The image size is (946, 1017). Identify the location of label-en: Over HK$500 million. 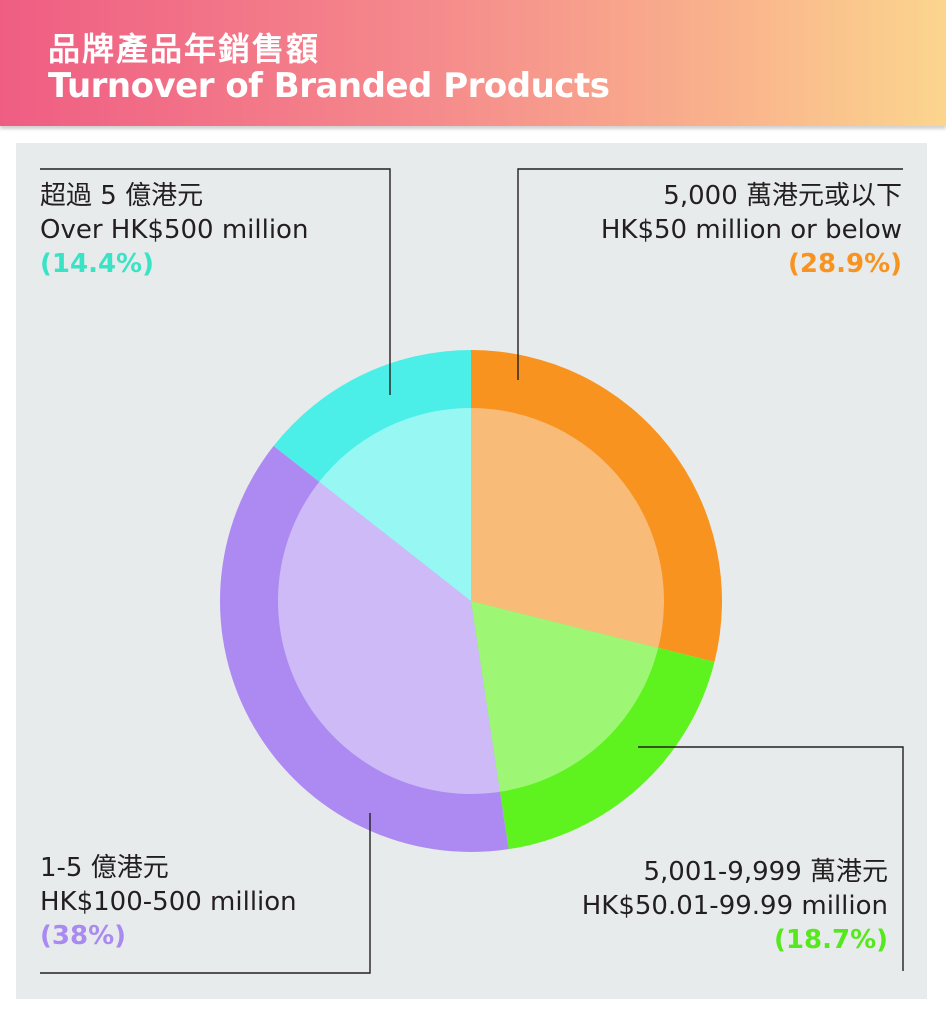
(174, 230).